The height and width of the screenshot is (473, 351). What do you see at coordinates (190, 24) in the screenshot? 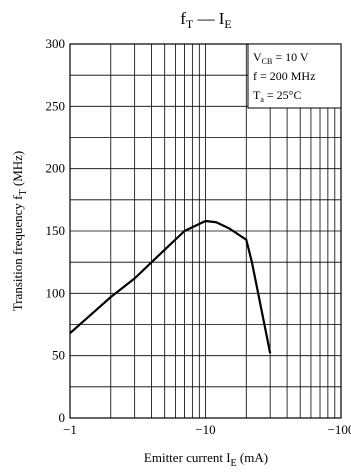
I see `title-sub: T` at bounding box center [190, 24].